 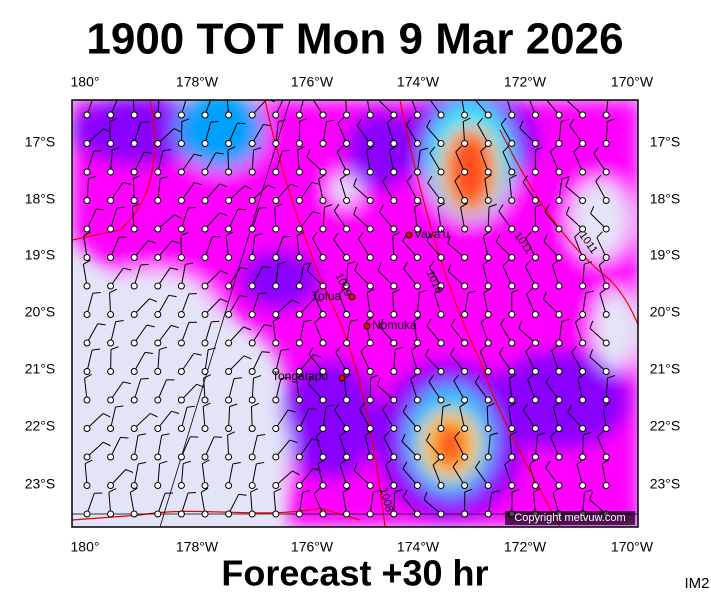 What do you see at coordinates (300, 376) in the screenshot?
I see `place-label: Tongatapu` at bounding box center [300, 376].